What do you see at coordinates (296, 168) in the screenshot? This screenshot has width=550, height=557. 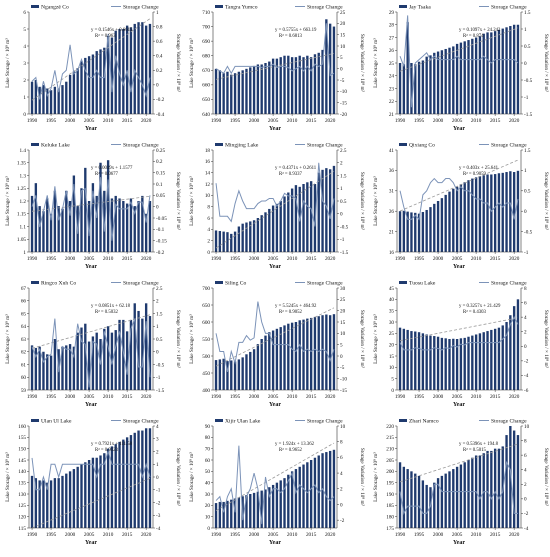 I see `trend-equation: y = 0.4371x + 0.2611` at bounding box center [296, 168].